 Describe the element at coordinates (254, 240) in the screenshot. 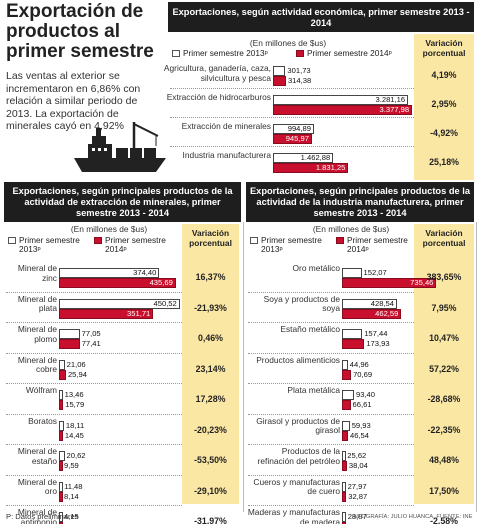

I see `chart3-legend-swatch-2013` at that location.